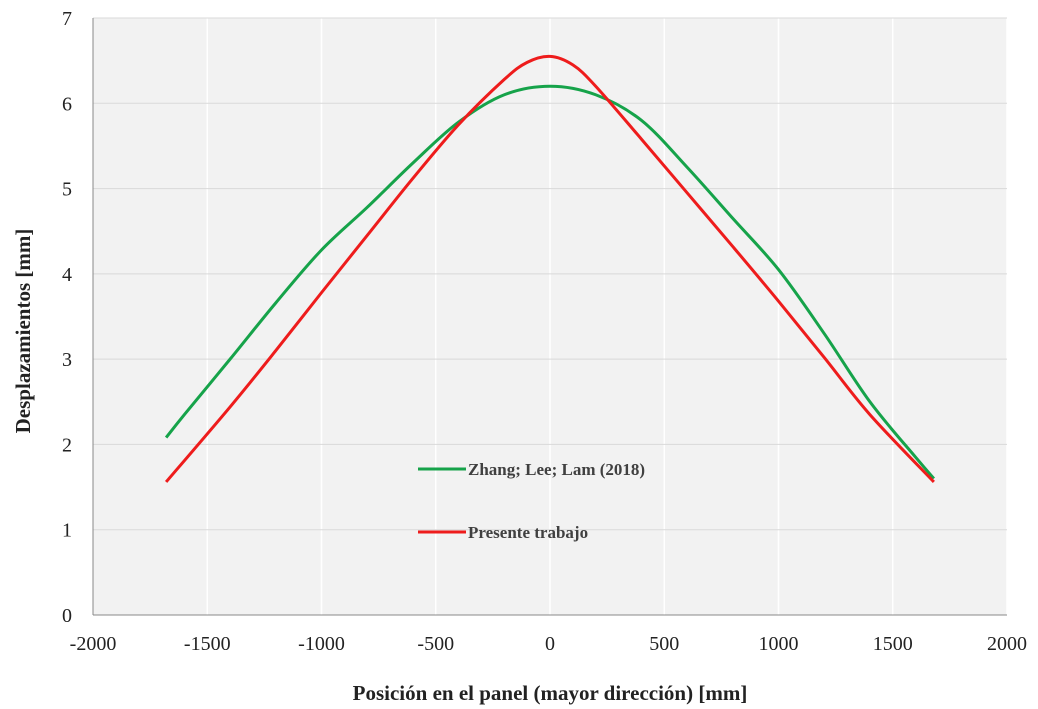 The image size is (1038, 709). I want to click on x-tick-label: -1000, so click(321, 644).